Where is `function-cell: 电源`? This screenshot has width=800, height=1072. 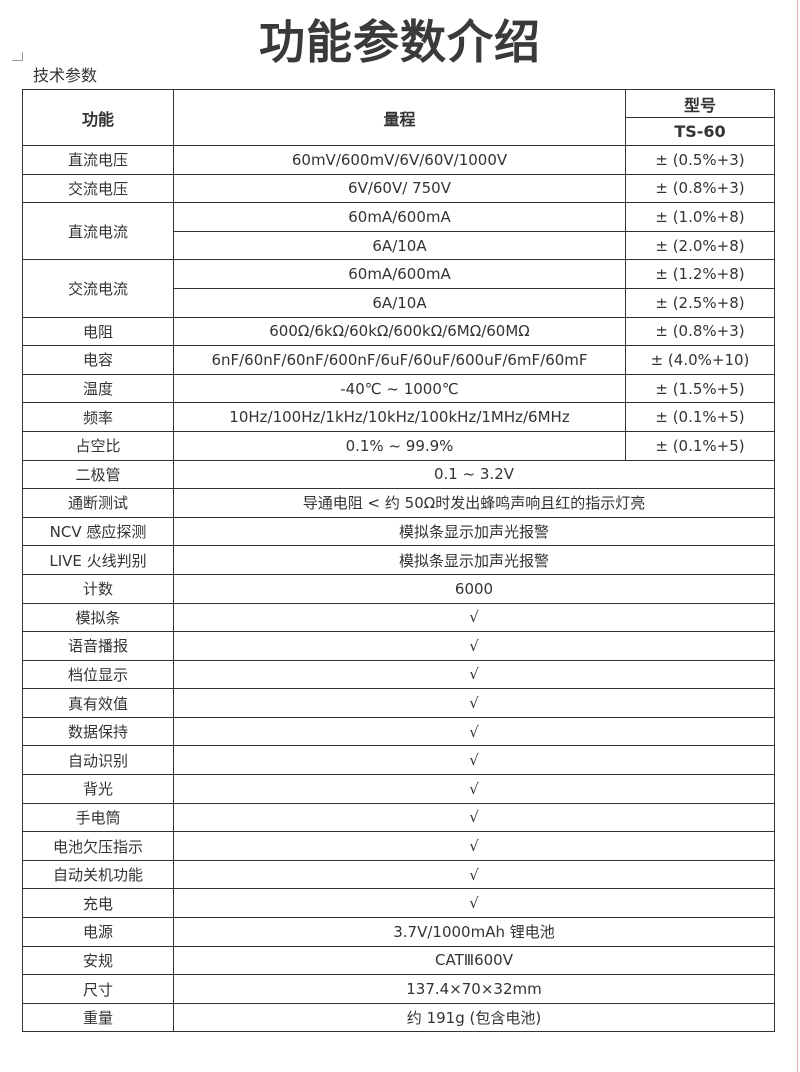
function-cell: 电源 is located at coordinates (98, 932).